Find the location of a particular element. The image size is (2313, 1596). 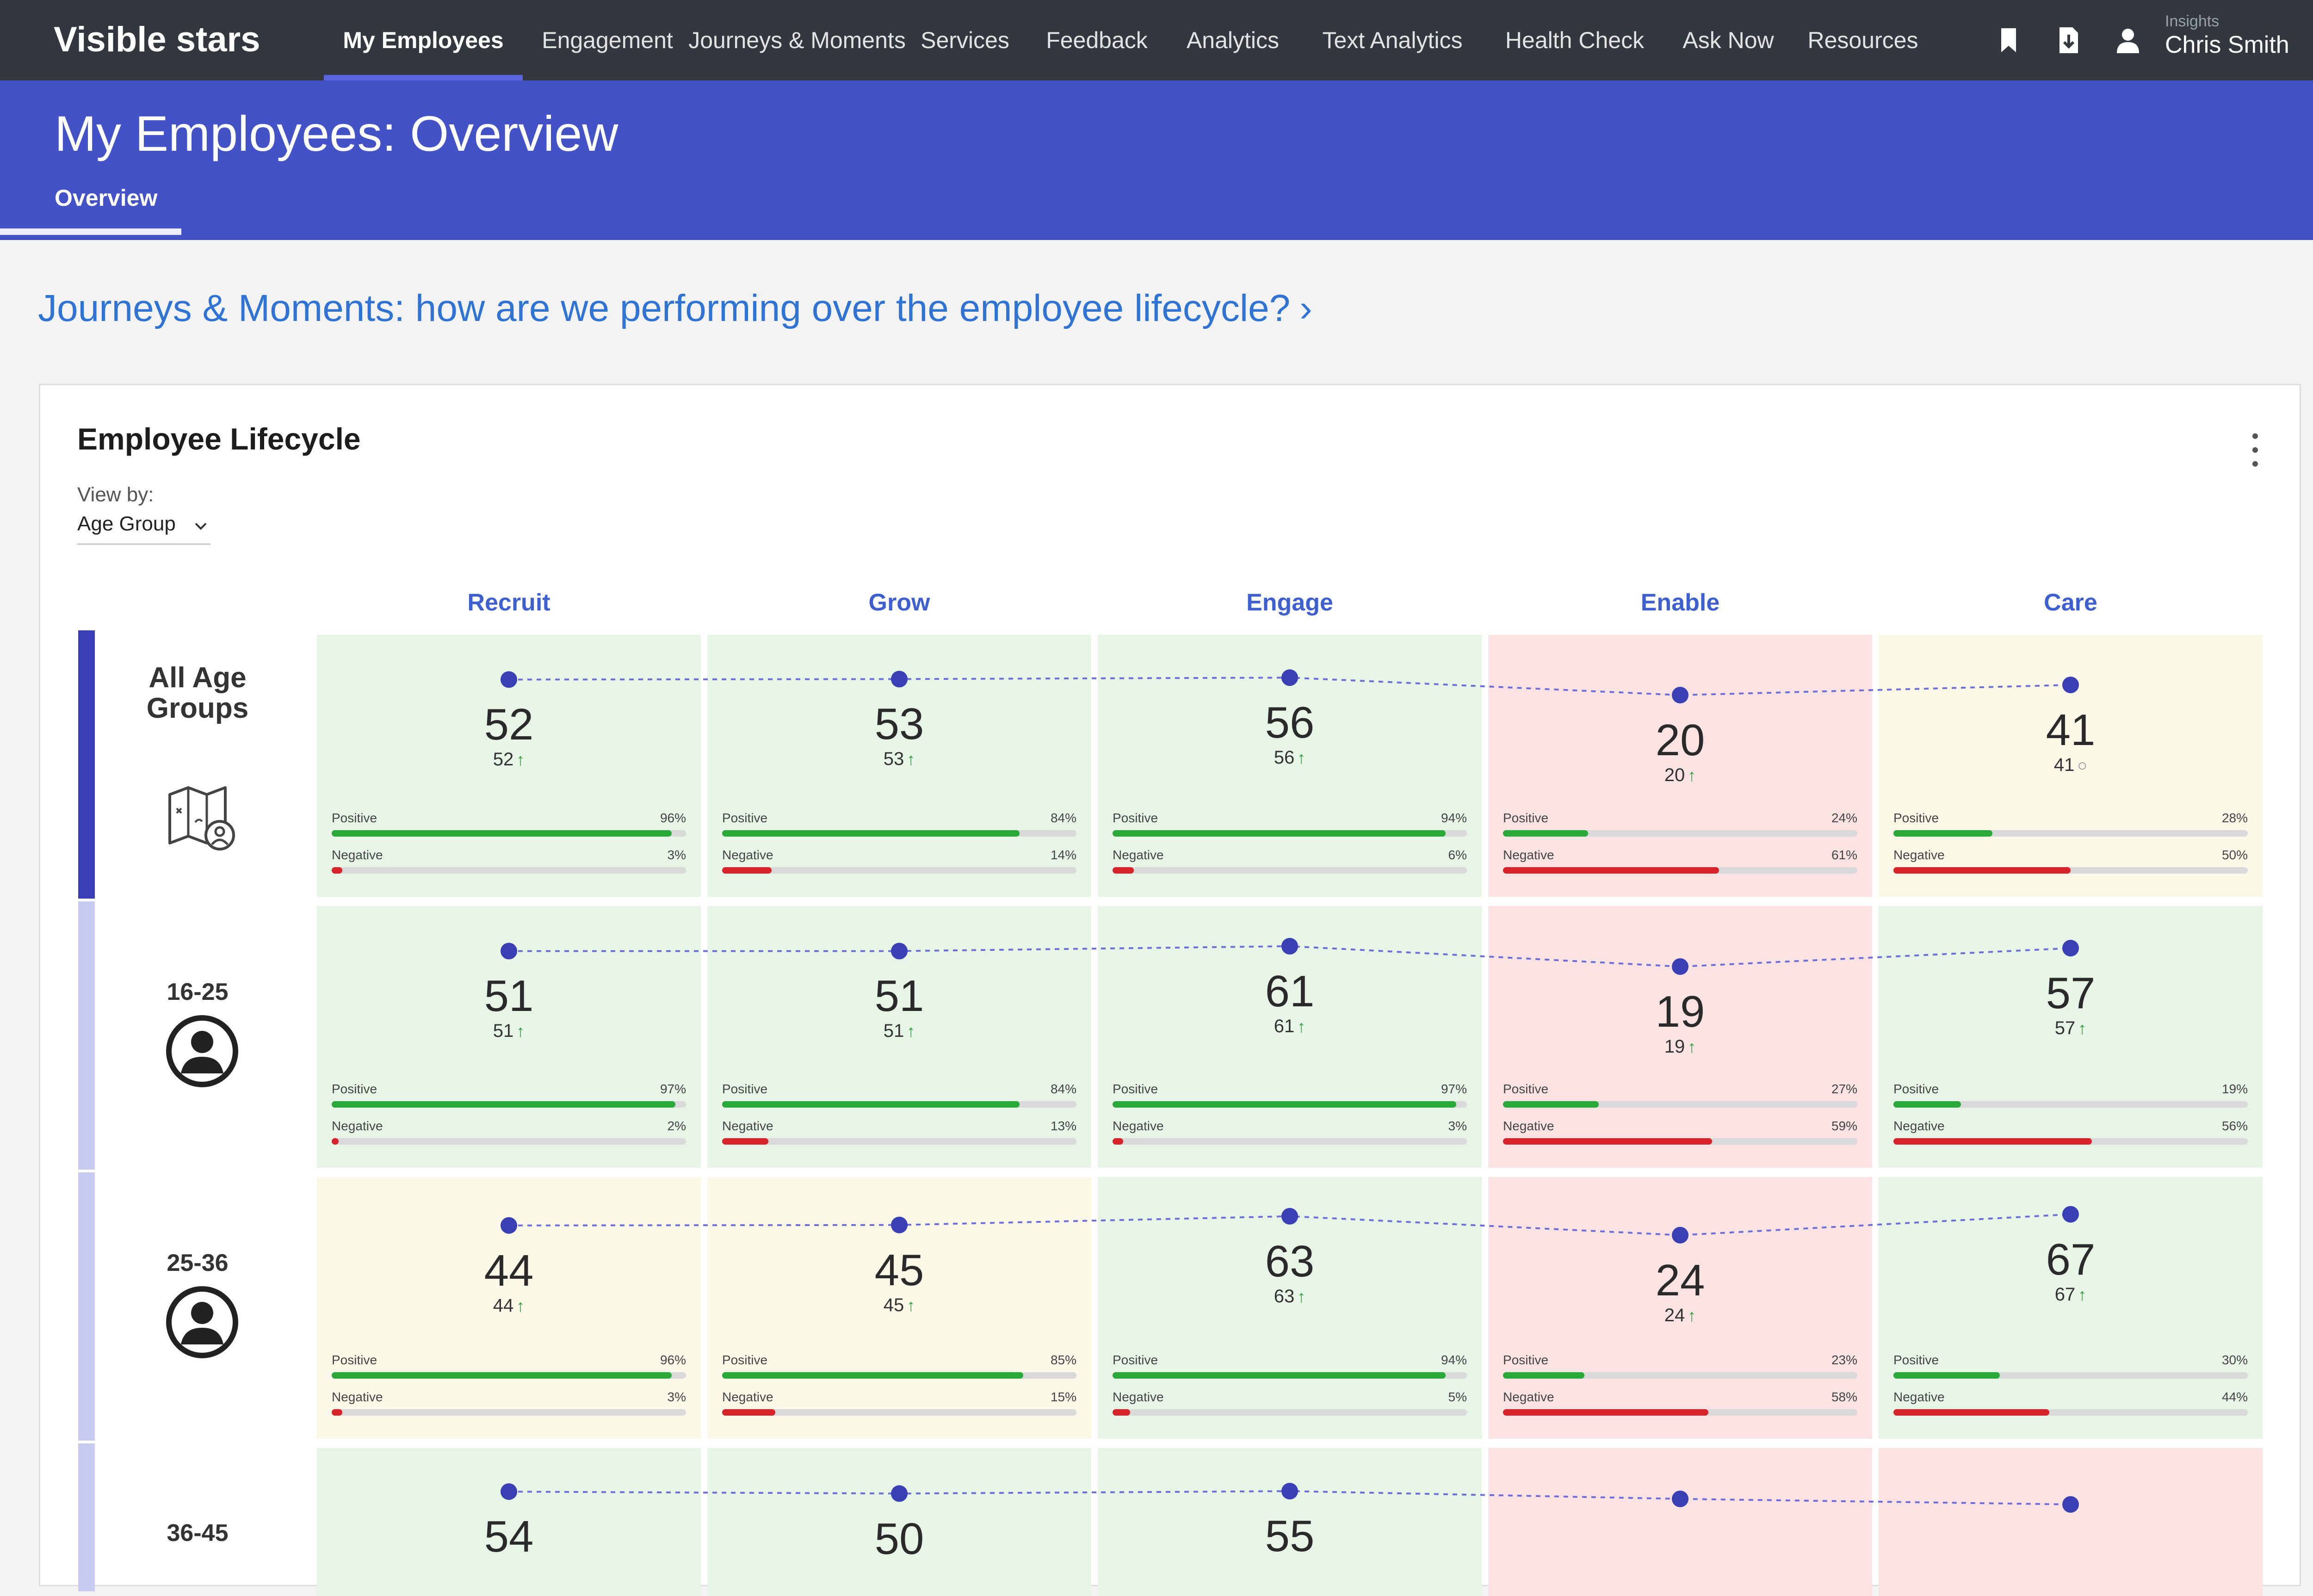

score-cell-care: 57 57 ↑ Positive 19% Negative 56% is located at coordinates (2071, 1037).